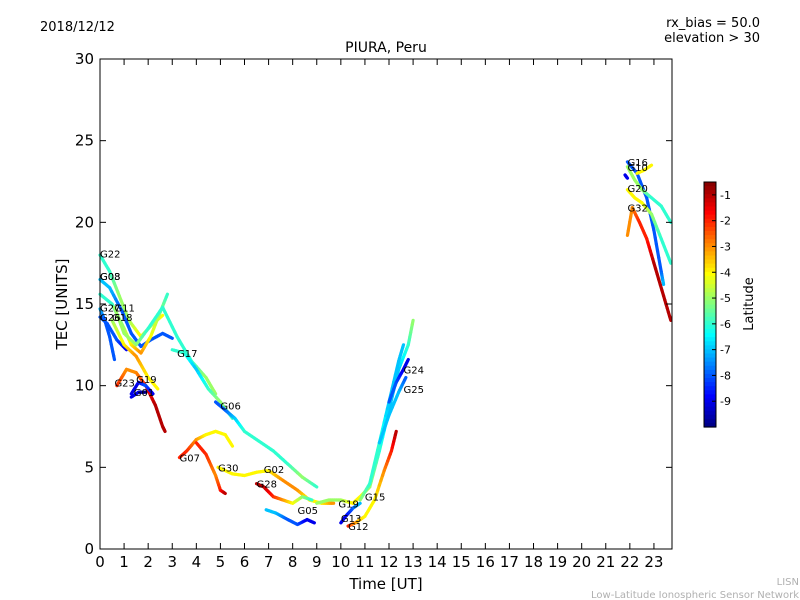 This screenshot has width=800, height=600. I want to click on track-g24, so click(398, 380).